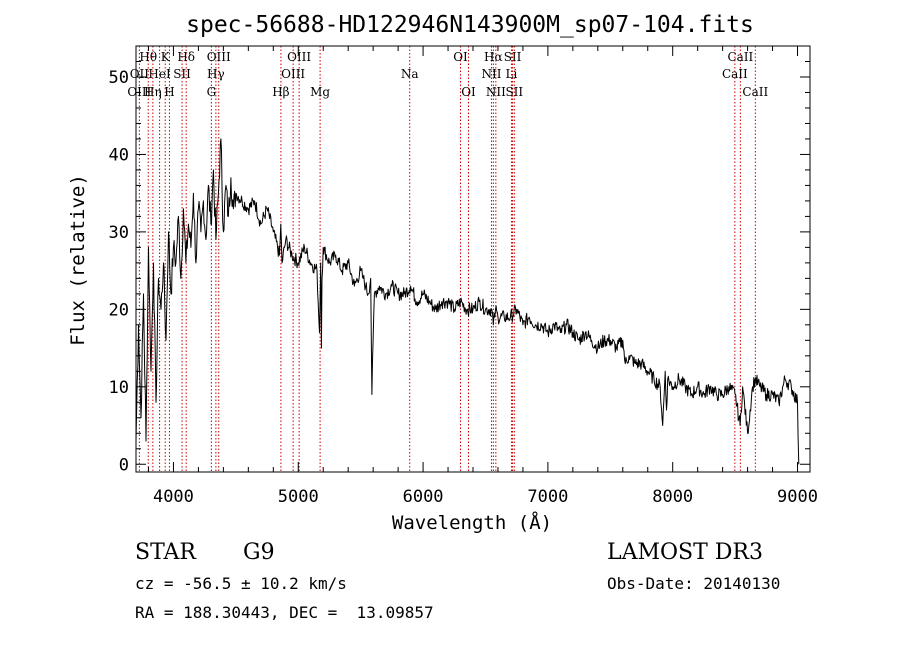 The image size is (900, 649). What do you see at coordinates (797, 497) in the screenshot?
I see `x-tick-label: 9000` at bounding box center [797, 497].